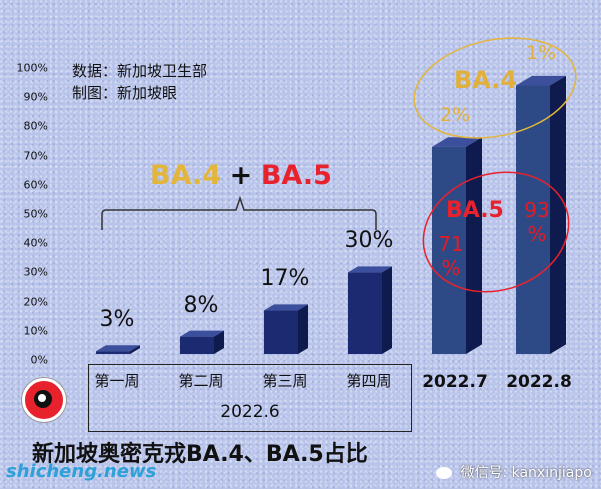  Describe the element at coordinates (526, 473) in the screenshot. I see `watermark-right-text: 微信号: kanxinjiapo` at that location.